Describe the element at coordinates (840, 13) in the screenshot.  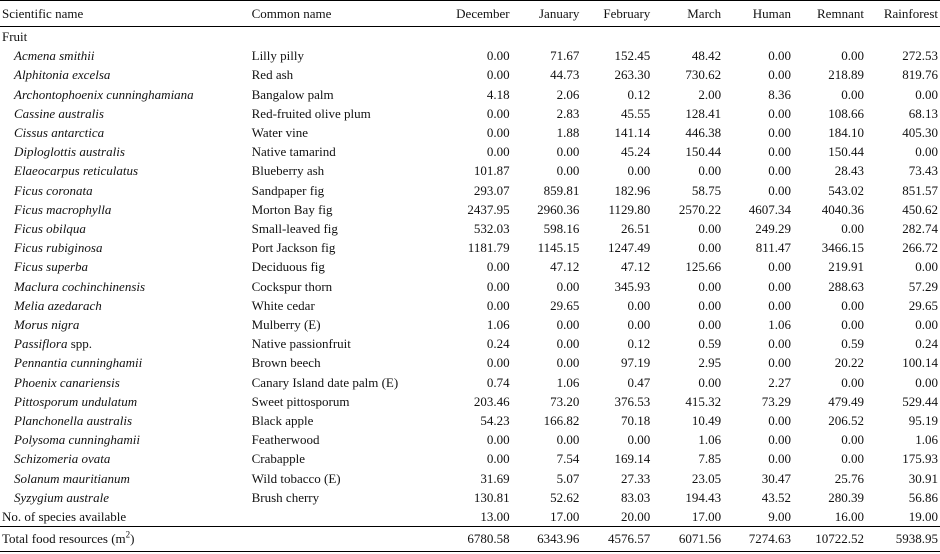
I see `header-remnant: Remnant` at that location.